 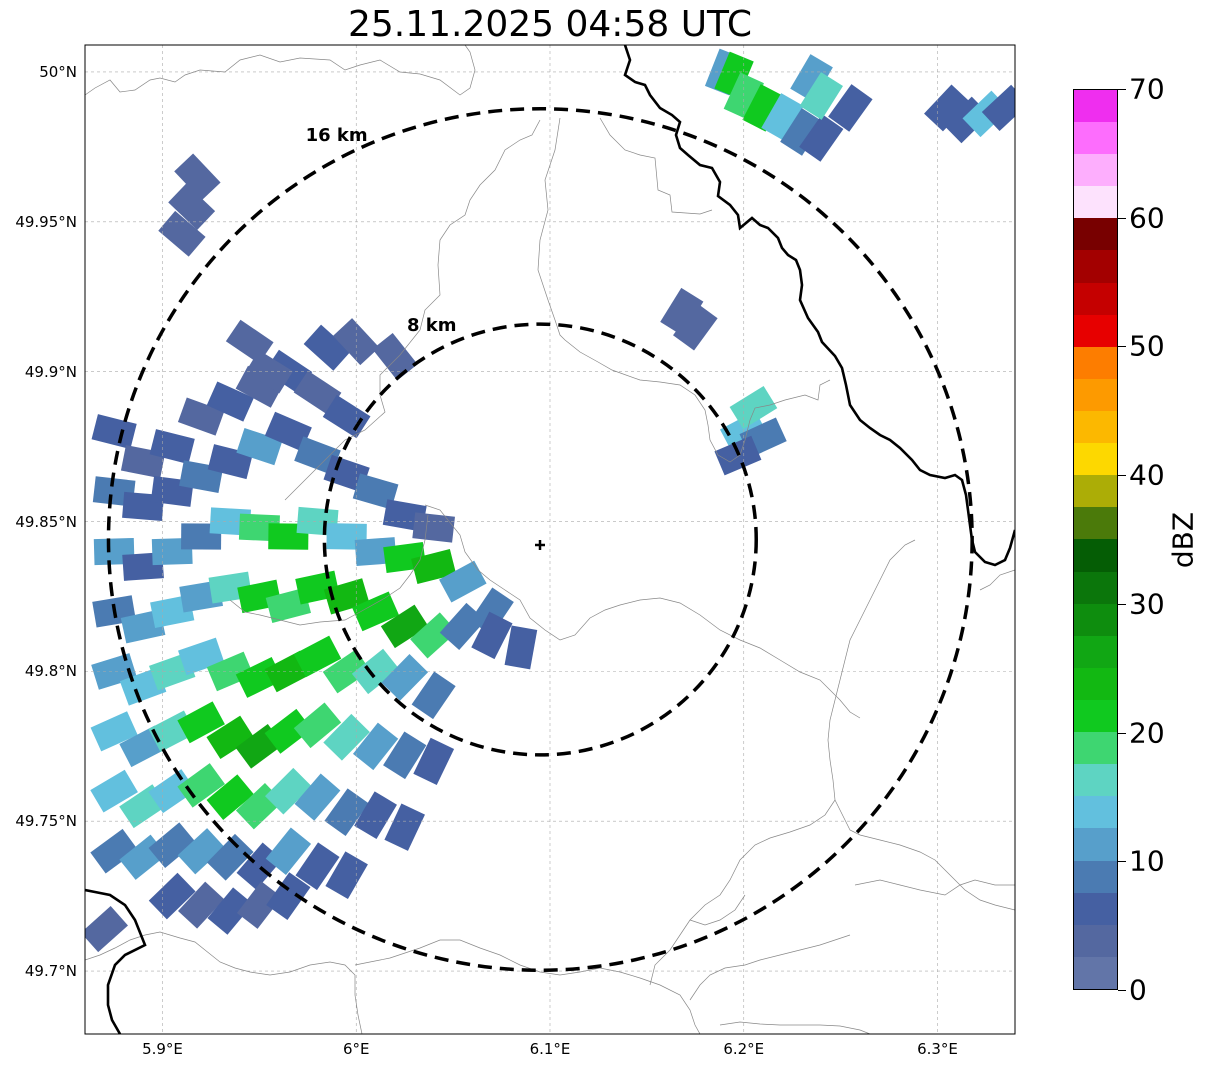 What do you see at coordinates (46, 221) in the screenshot?
I see `latitude-tick-label: 49.95°N` at bounding box center [46, 221].